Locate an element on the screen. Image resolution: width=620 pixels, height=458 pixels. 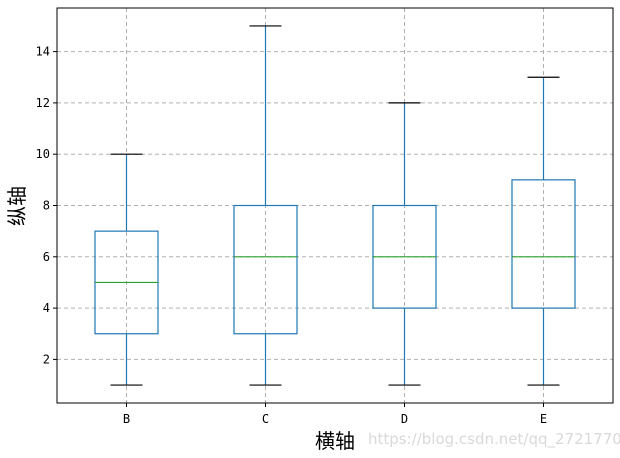
box-E is located at coordinates (543, 231).